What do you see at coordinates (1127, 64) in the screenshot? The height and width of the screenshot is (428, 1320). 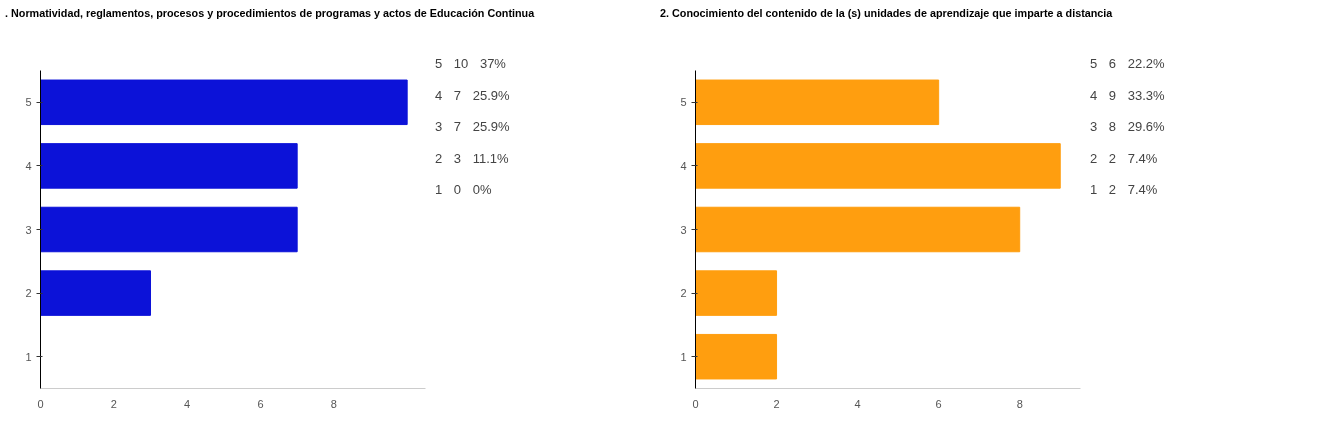 I see `text: 5 6 22.2%` at bounding box center [1127, 64].